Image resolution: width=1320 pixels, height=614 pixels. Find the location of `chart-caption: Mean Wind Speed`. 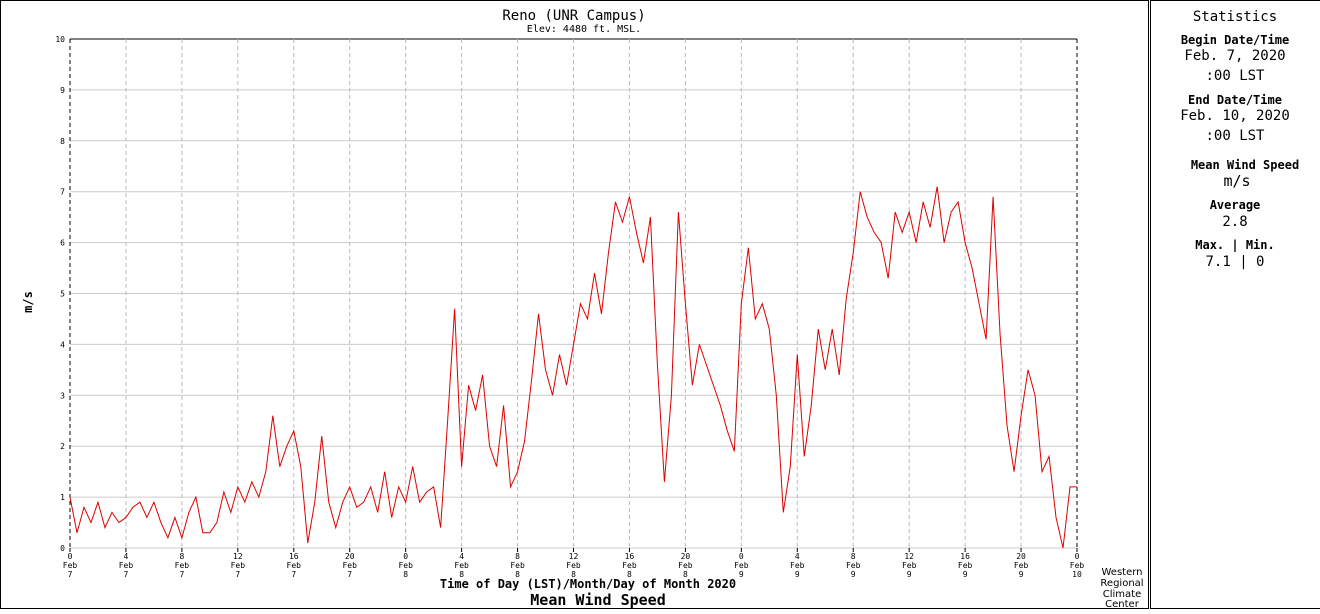

chart-caption: Mean Wind Speed is located at coordinates (597, 600).